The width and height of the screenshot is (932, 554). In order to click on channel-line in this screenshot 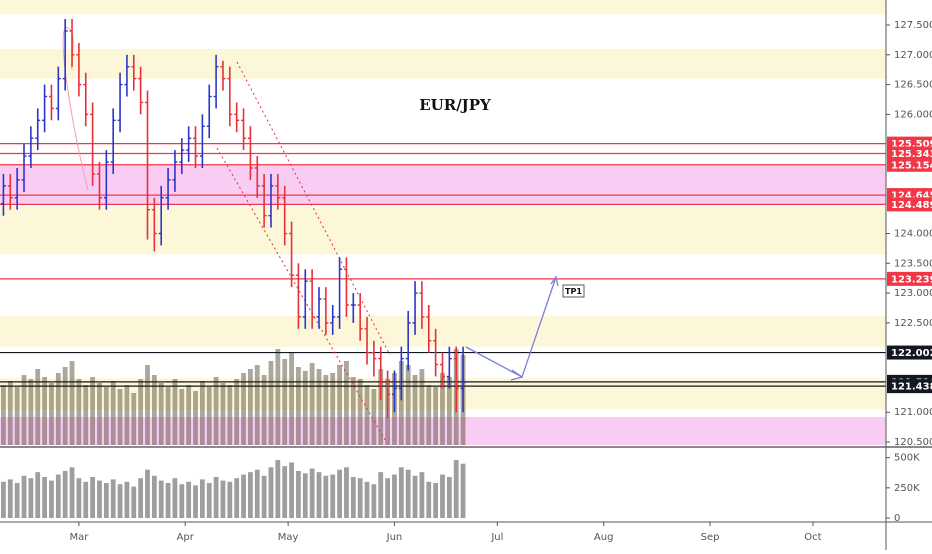, I will do `click(301, 294)`.